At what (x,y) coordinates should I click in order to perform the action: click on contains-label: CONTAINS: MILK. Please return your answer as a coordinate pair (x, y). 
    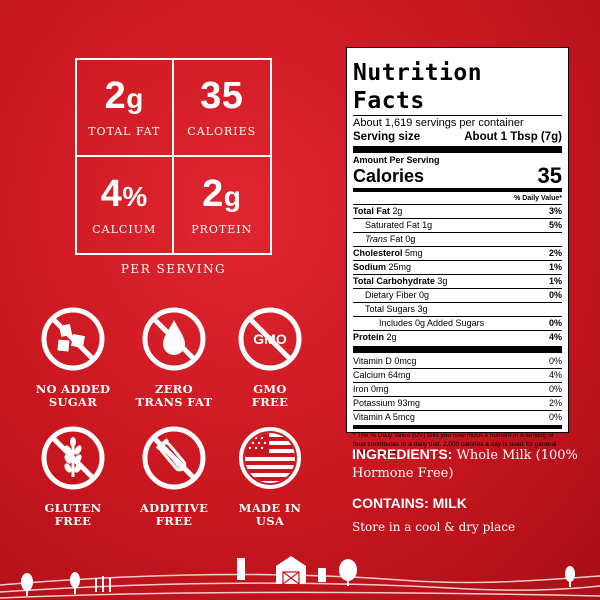
    Looking at the image, I should click on (409, 503).